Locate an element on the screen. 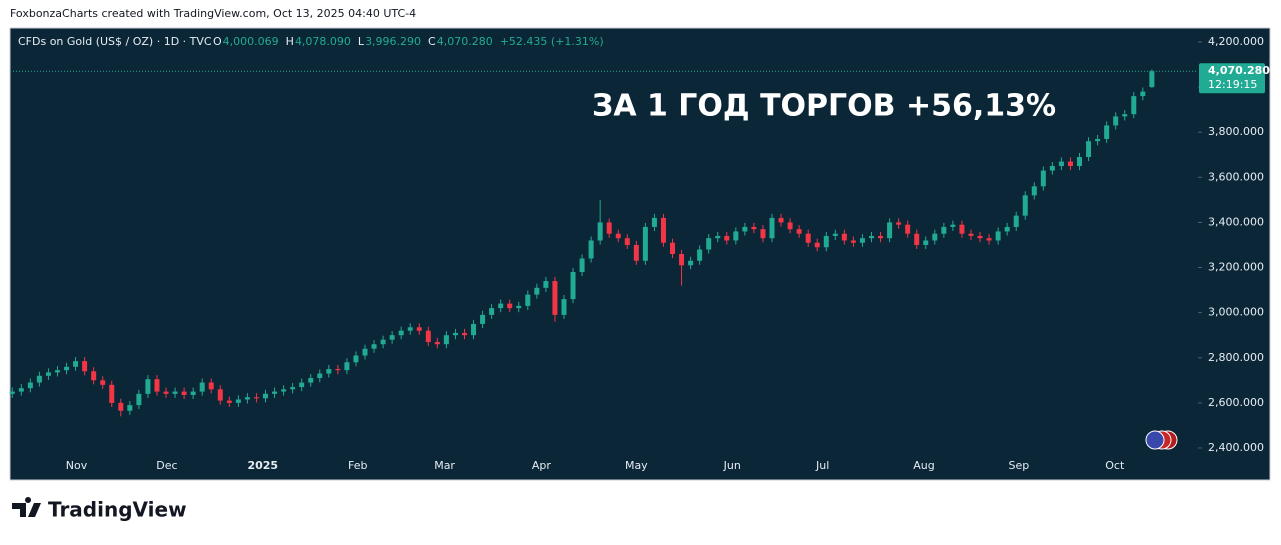 Image resolution: width=1281 pixels, height=545 pixels. ohlc-letter: C is located at coordinates (432, 41).